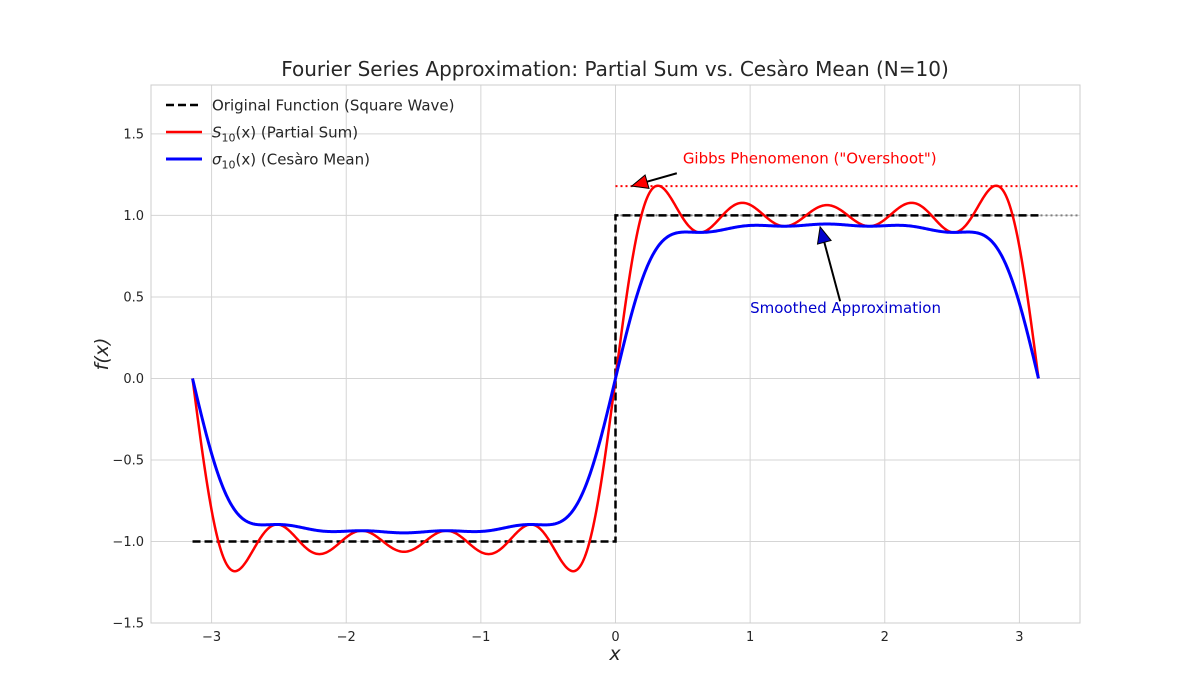 The image size is (1200, 700). Describe the element at coordinates (333, 106) in the screenshot. I see `legend-label: Original Function (Square Wave)` at that location.